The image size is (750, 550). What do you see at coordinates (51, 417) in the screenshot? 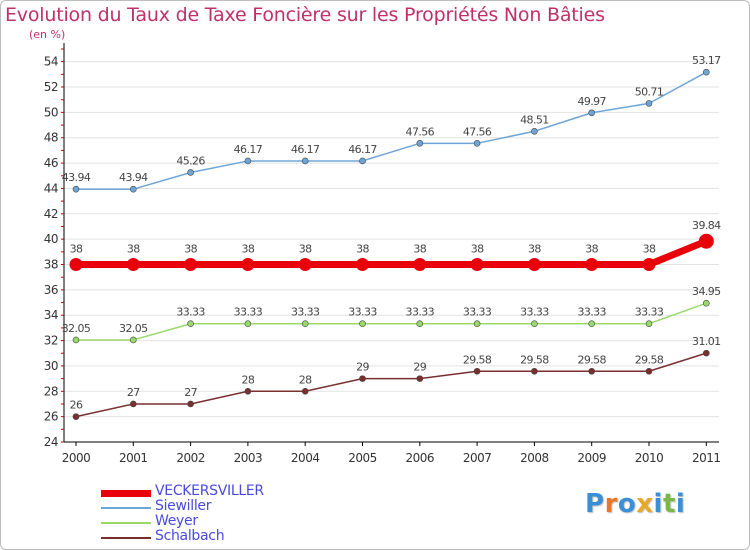
I see `y-tick-label: 26` at bounding box center [51, 417].